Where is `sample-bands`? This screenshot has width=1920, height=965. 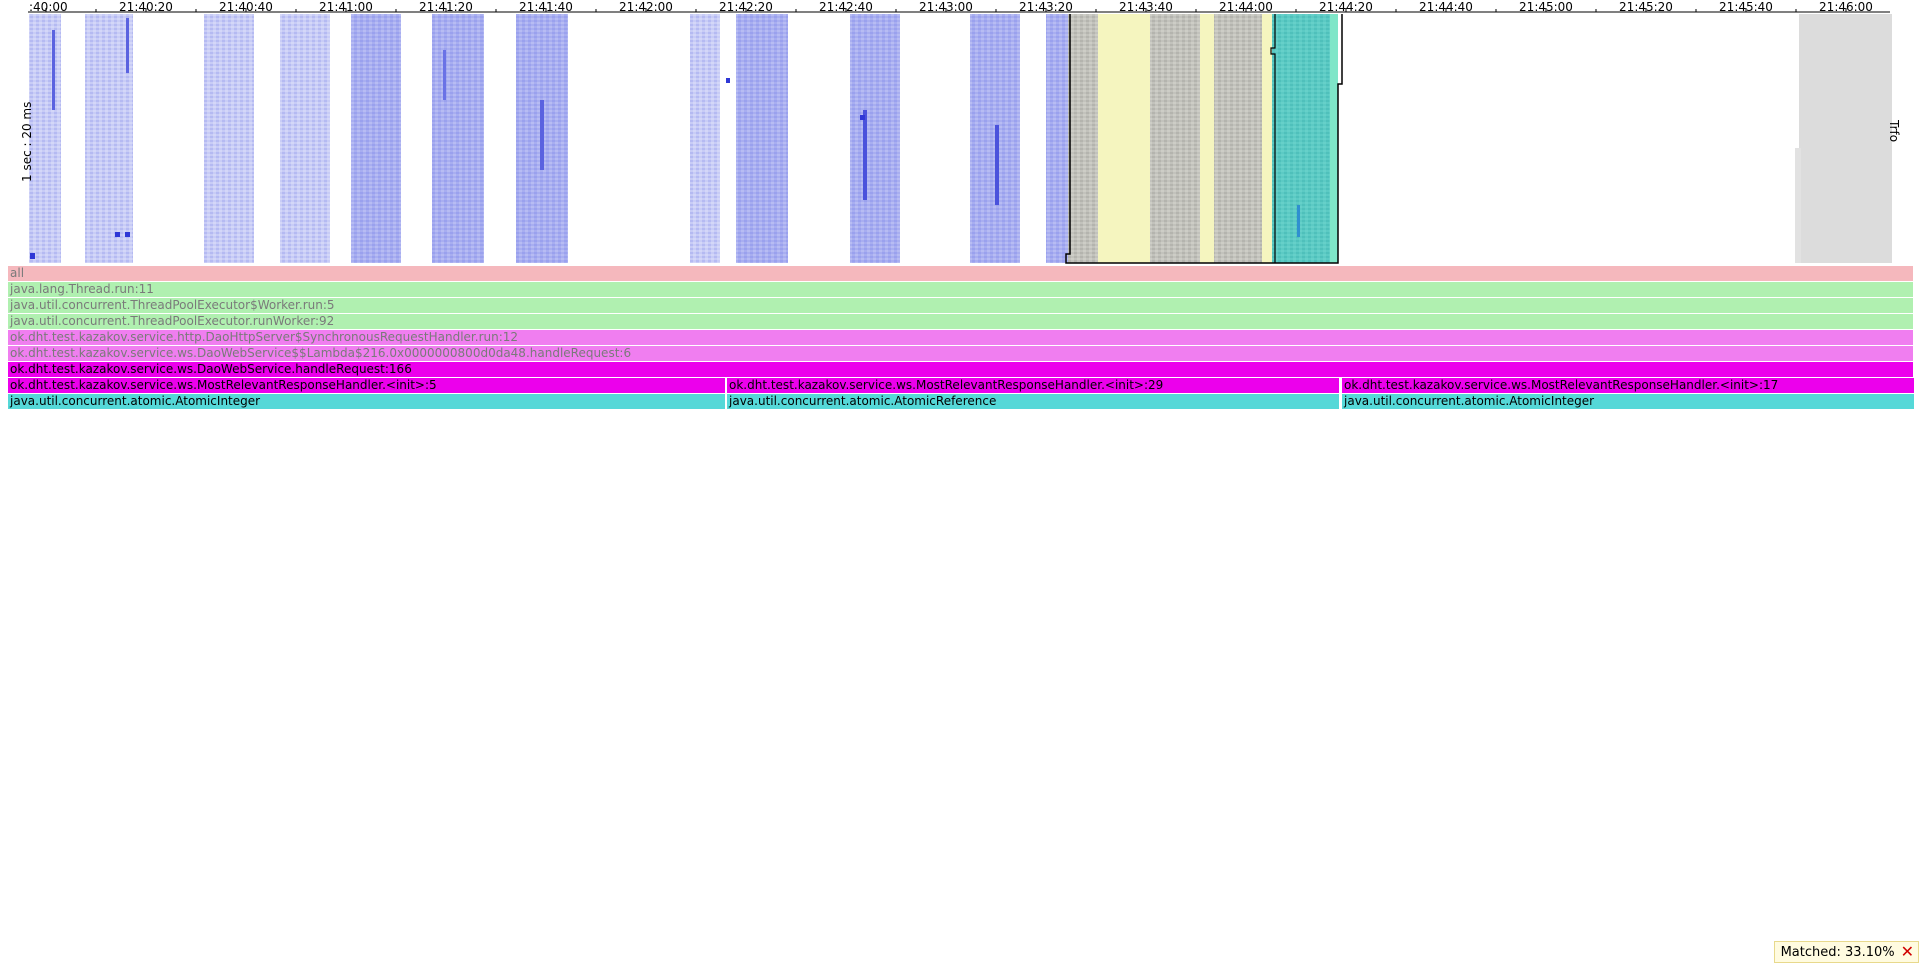
sample-bands is located at coordinates (548, 138).